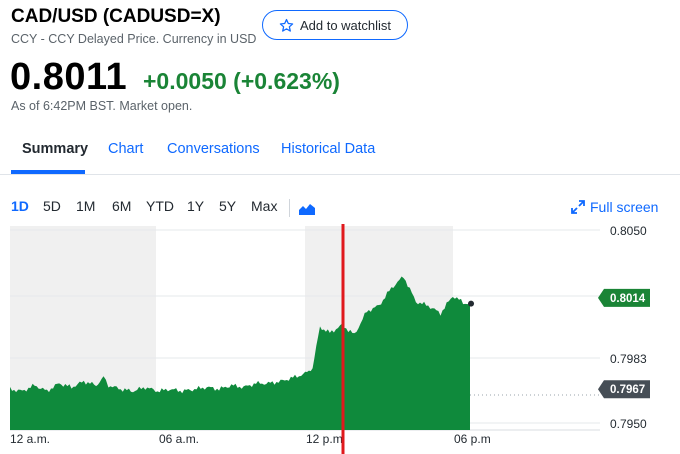 This screenshot has width=680, height=454. Describe the element at coordinates (228, 206) in the screenshot. I see `range-5y: 5Y` at that location.